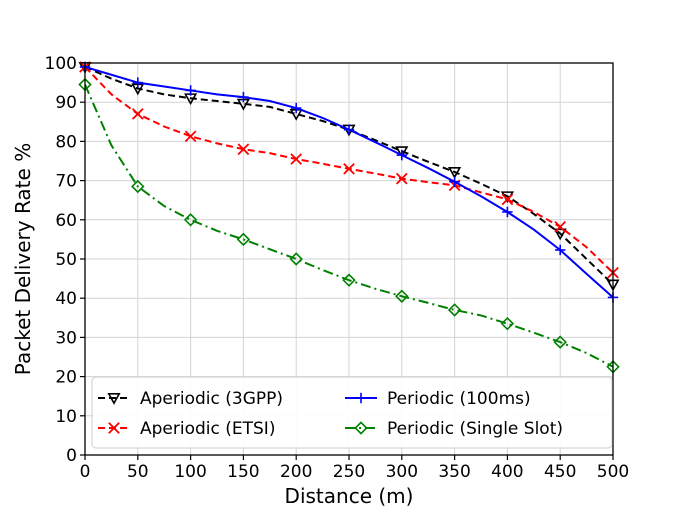 The height and width of the screenshot is (511, 681). I want to click on x-tick-label: 450, so click(560, 472).